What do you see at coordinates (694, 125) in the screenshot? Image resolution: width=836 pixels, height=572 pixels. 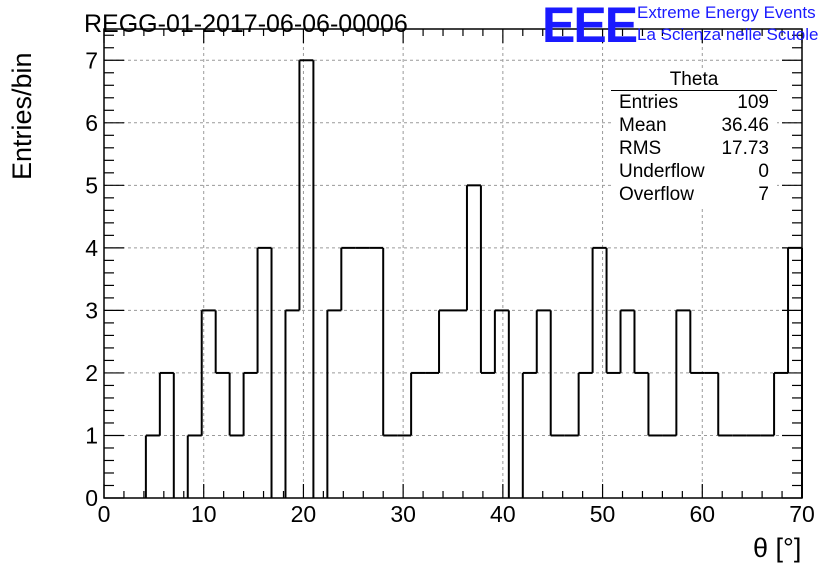 I see `stats-row-mean: Mean 36.46` at bounding box center [694, 125].